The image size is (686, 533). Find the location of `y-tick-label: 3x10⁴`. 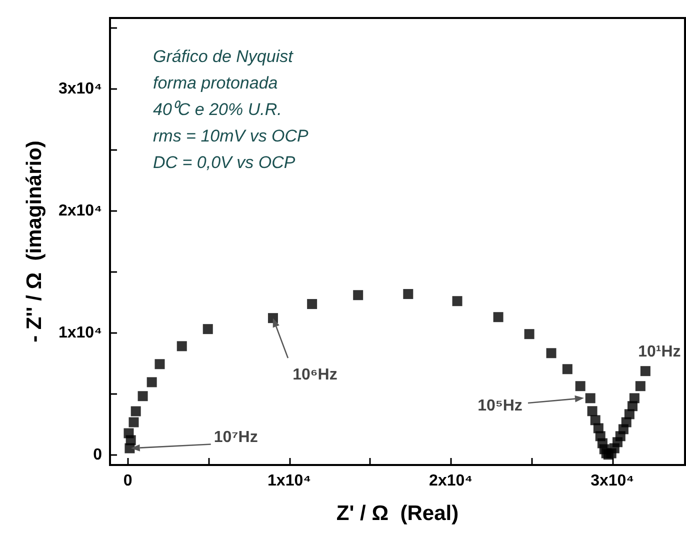

y-tick-label: 3x10⁴ is located at coordinates (80, 89).